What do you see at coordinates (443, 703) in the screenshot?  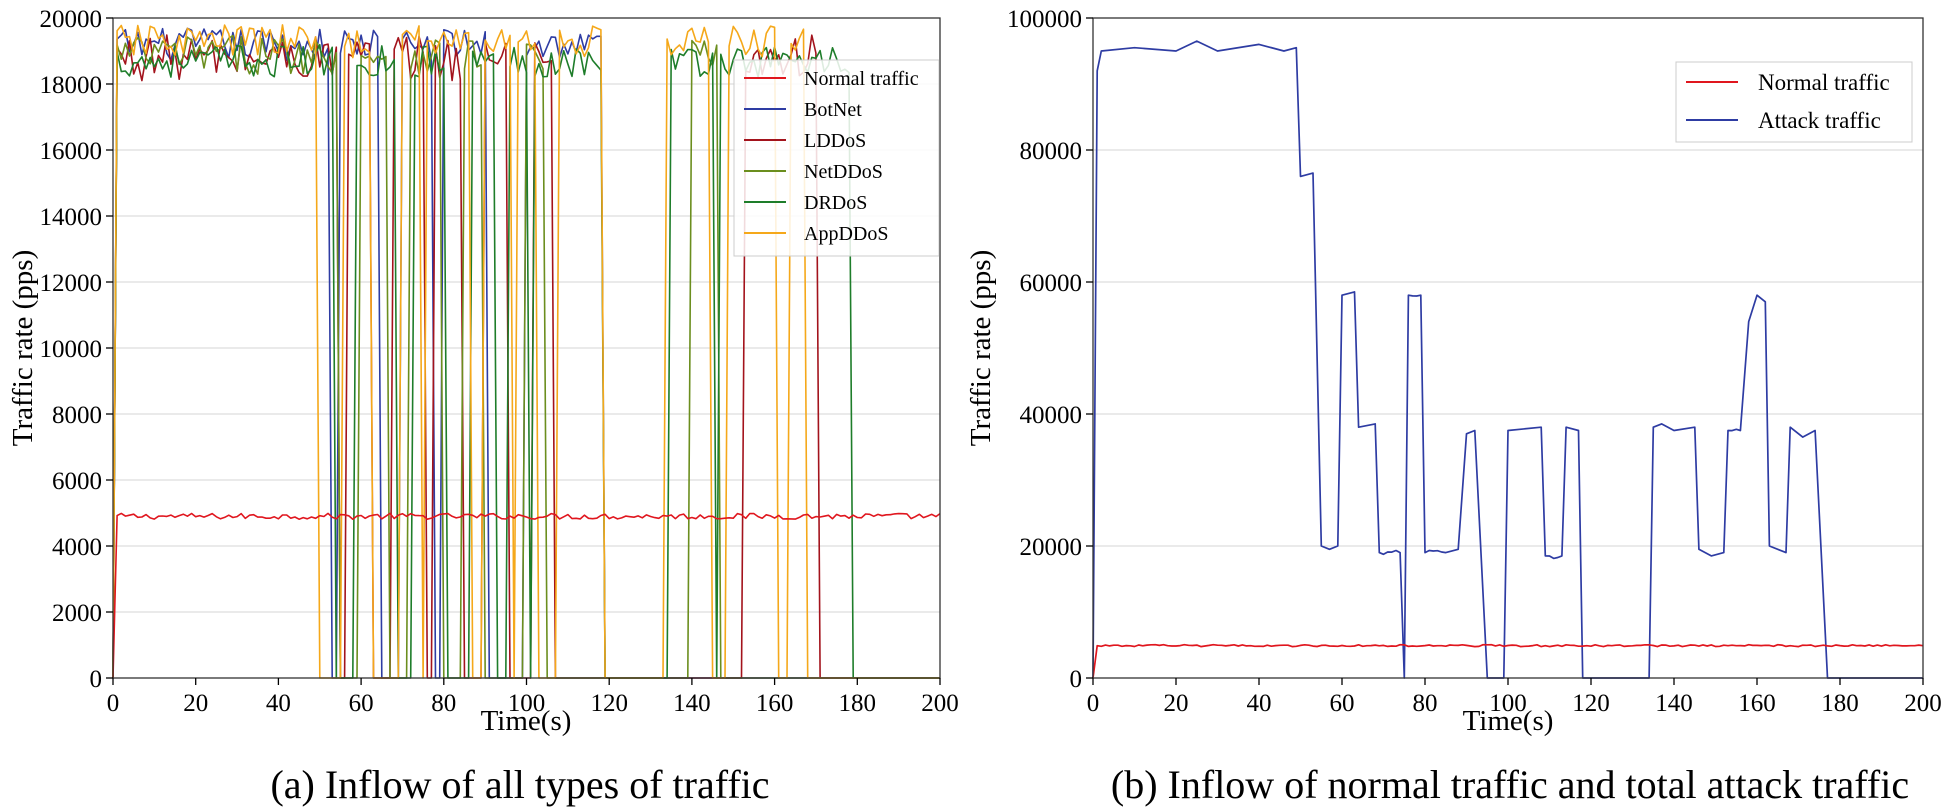 I see `x-tick-label-a: 80` at bounding box center [443, 703].